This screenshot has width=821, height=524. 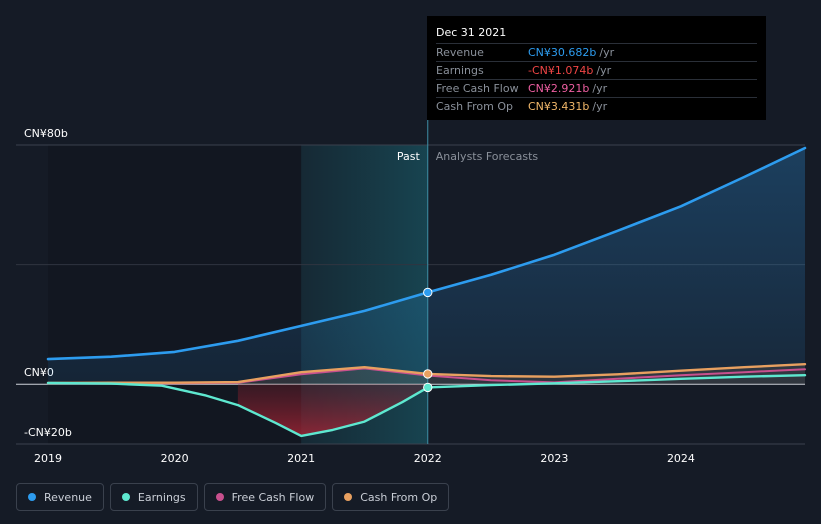 I want to click on tooltip-value-wrap: -CN¥1.074b/yr, so click(x=569, y=71).